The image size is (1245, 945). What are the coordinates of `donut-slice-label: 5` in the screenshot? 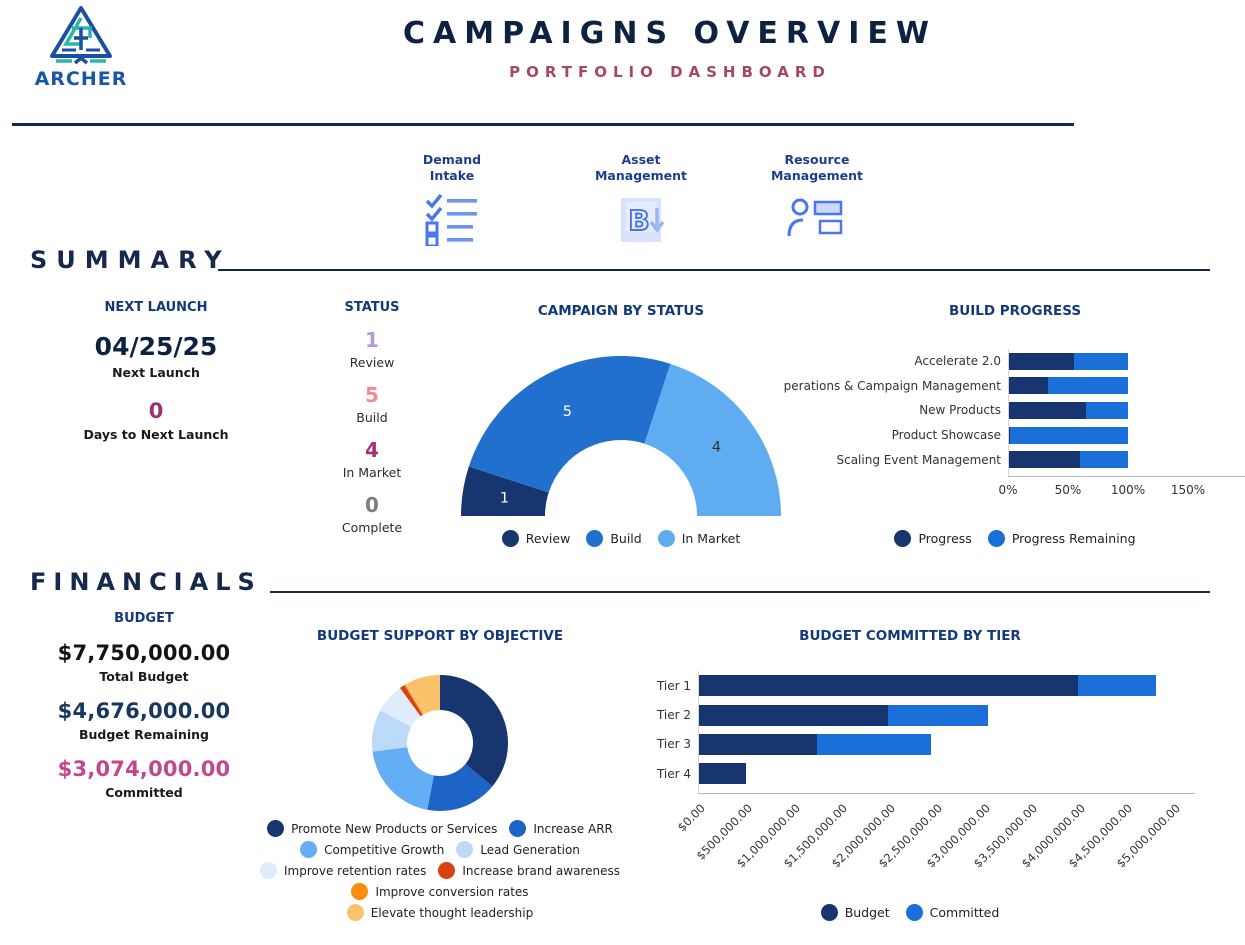 It's located at (567, 412).